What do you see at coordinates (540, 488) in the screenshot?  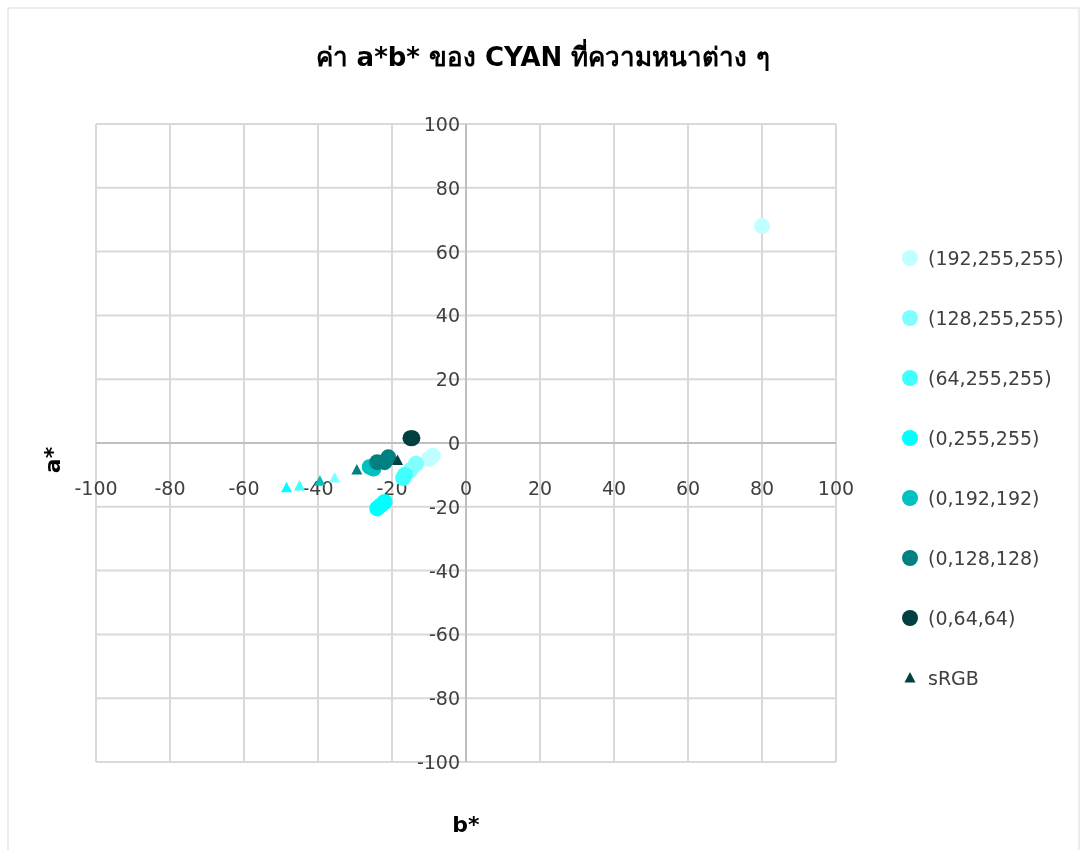 I see `x-tick-label: 20` at bounding box center [540, 488].